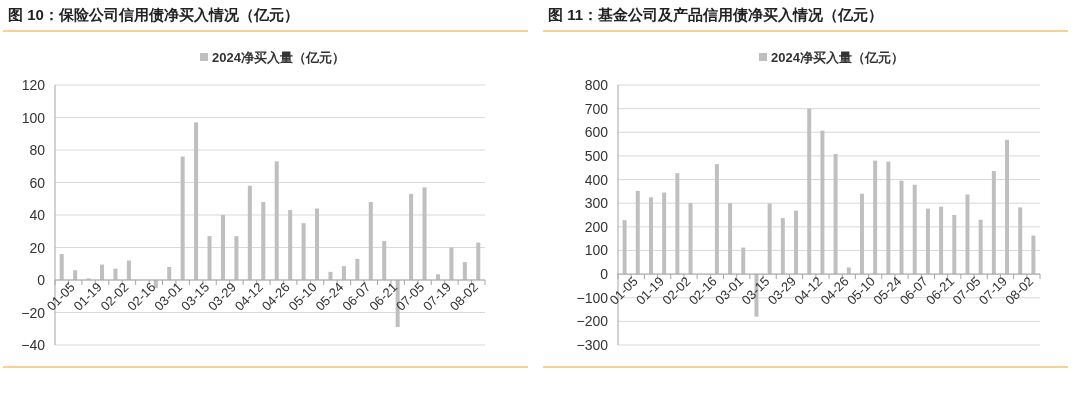  Describe the element at coordinates (596, 203) in the screenshot. I see `y-tick-label: 300` at that location.